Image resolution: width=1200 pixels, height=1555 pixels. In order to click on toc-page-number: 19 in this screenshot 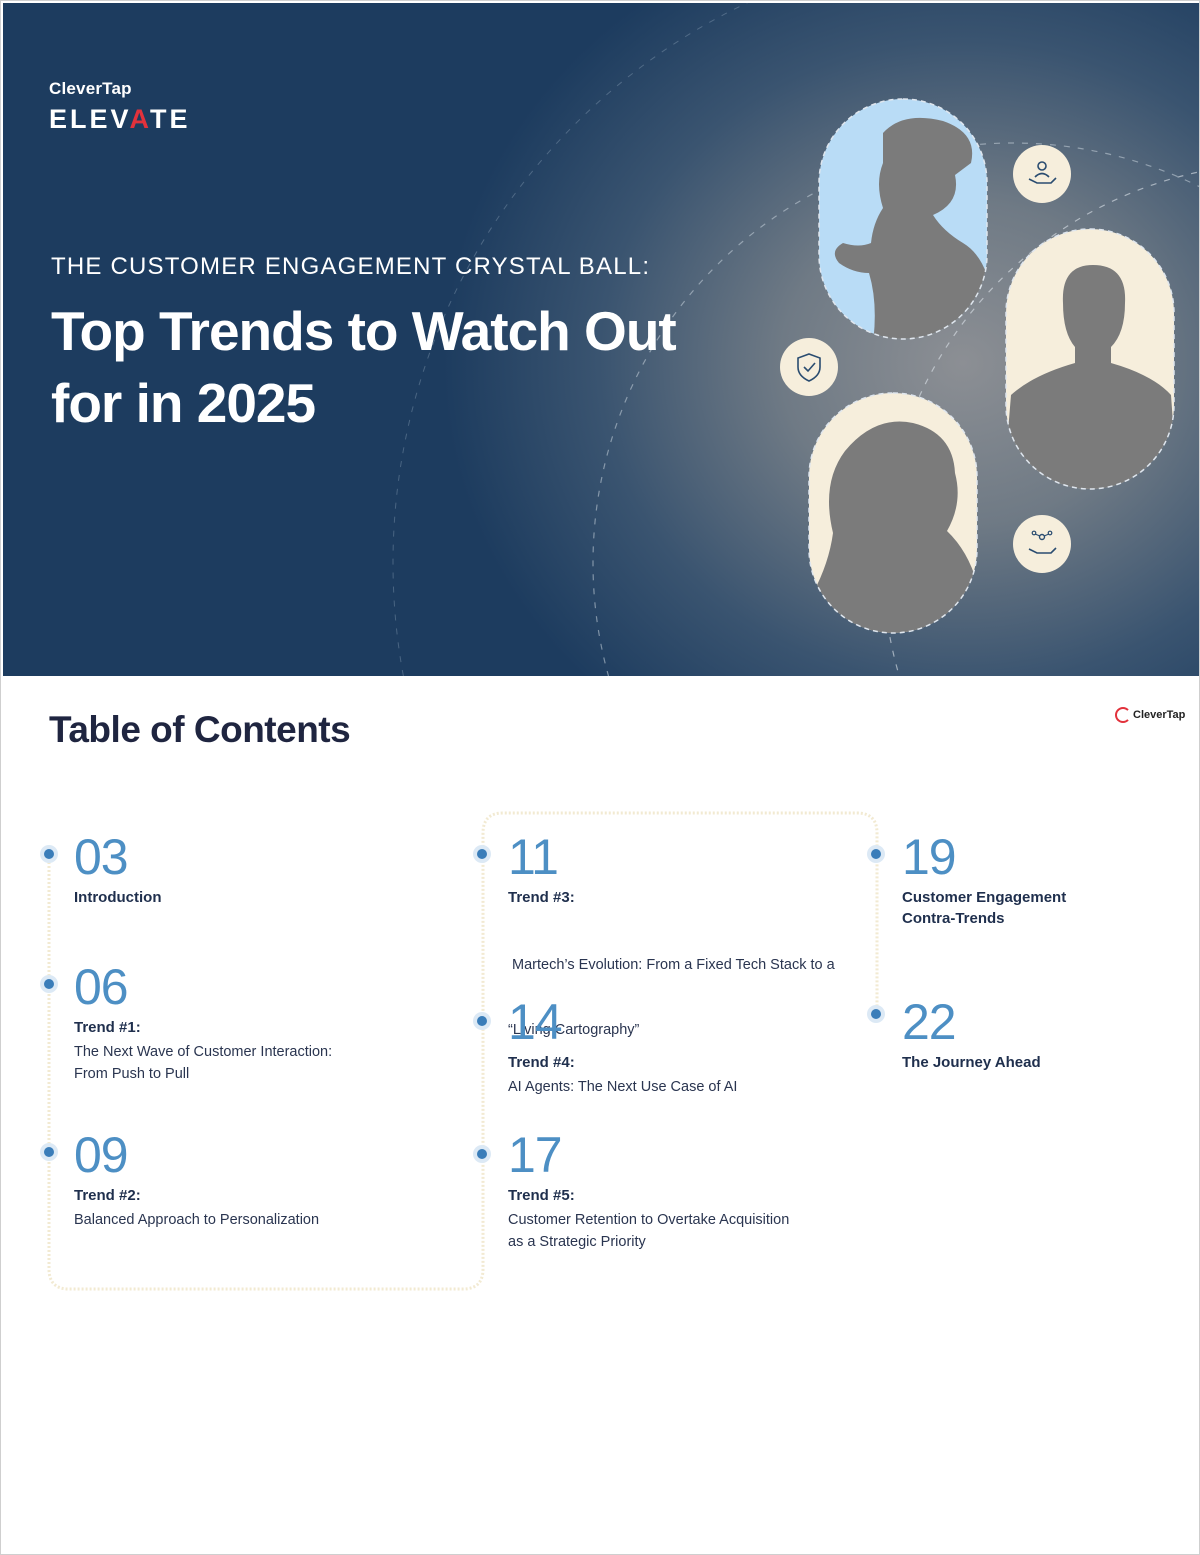, I will do `click(929, 857)`.